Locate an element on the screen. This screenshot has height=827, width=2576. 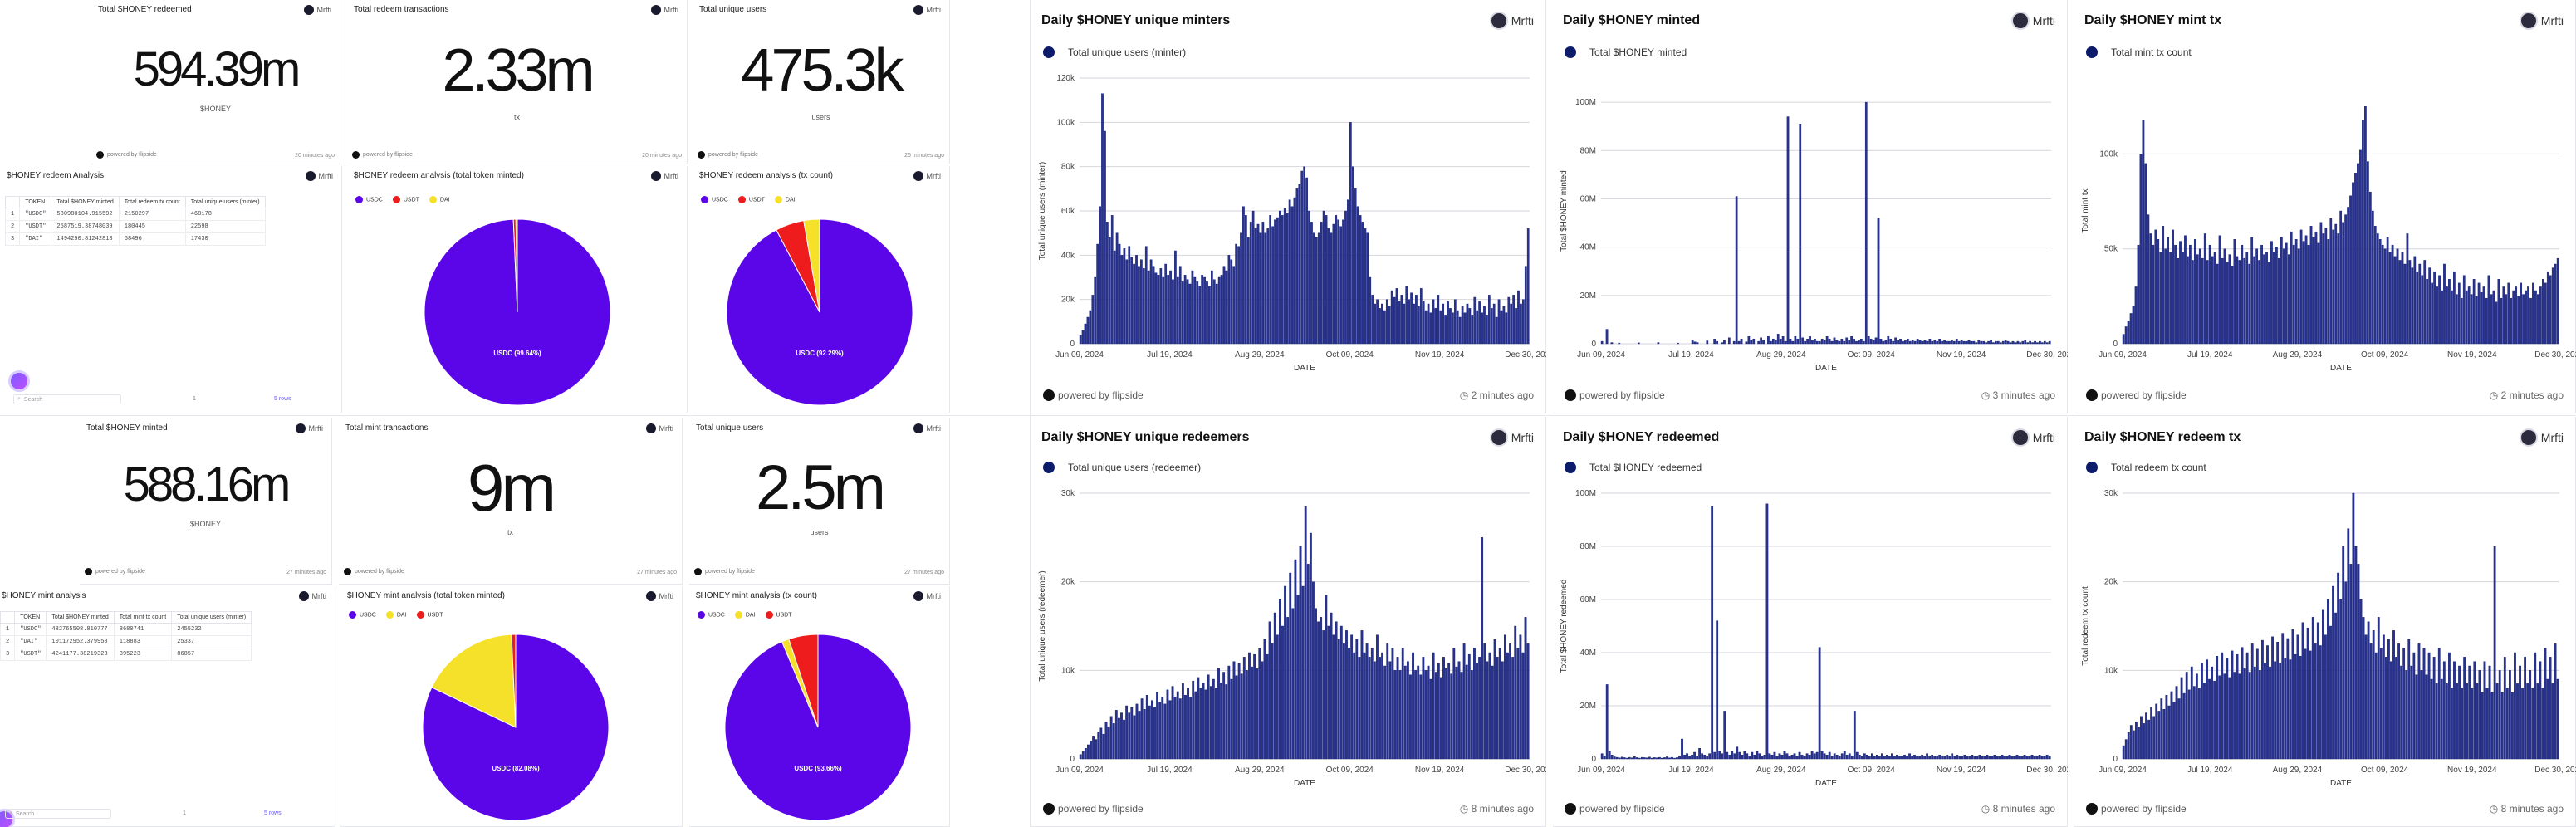
legend-item: USDT is located at coordinates (778, 615).